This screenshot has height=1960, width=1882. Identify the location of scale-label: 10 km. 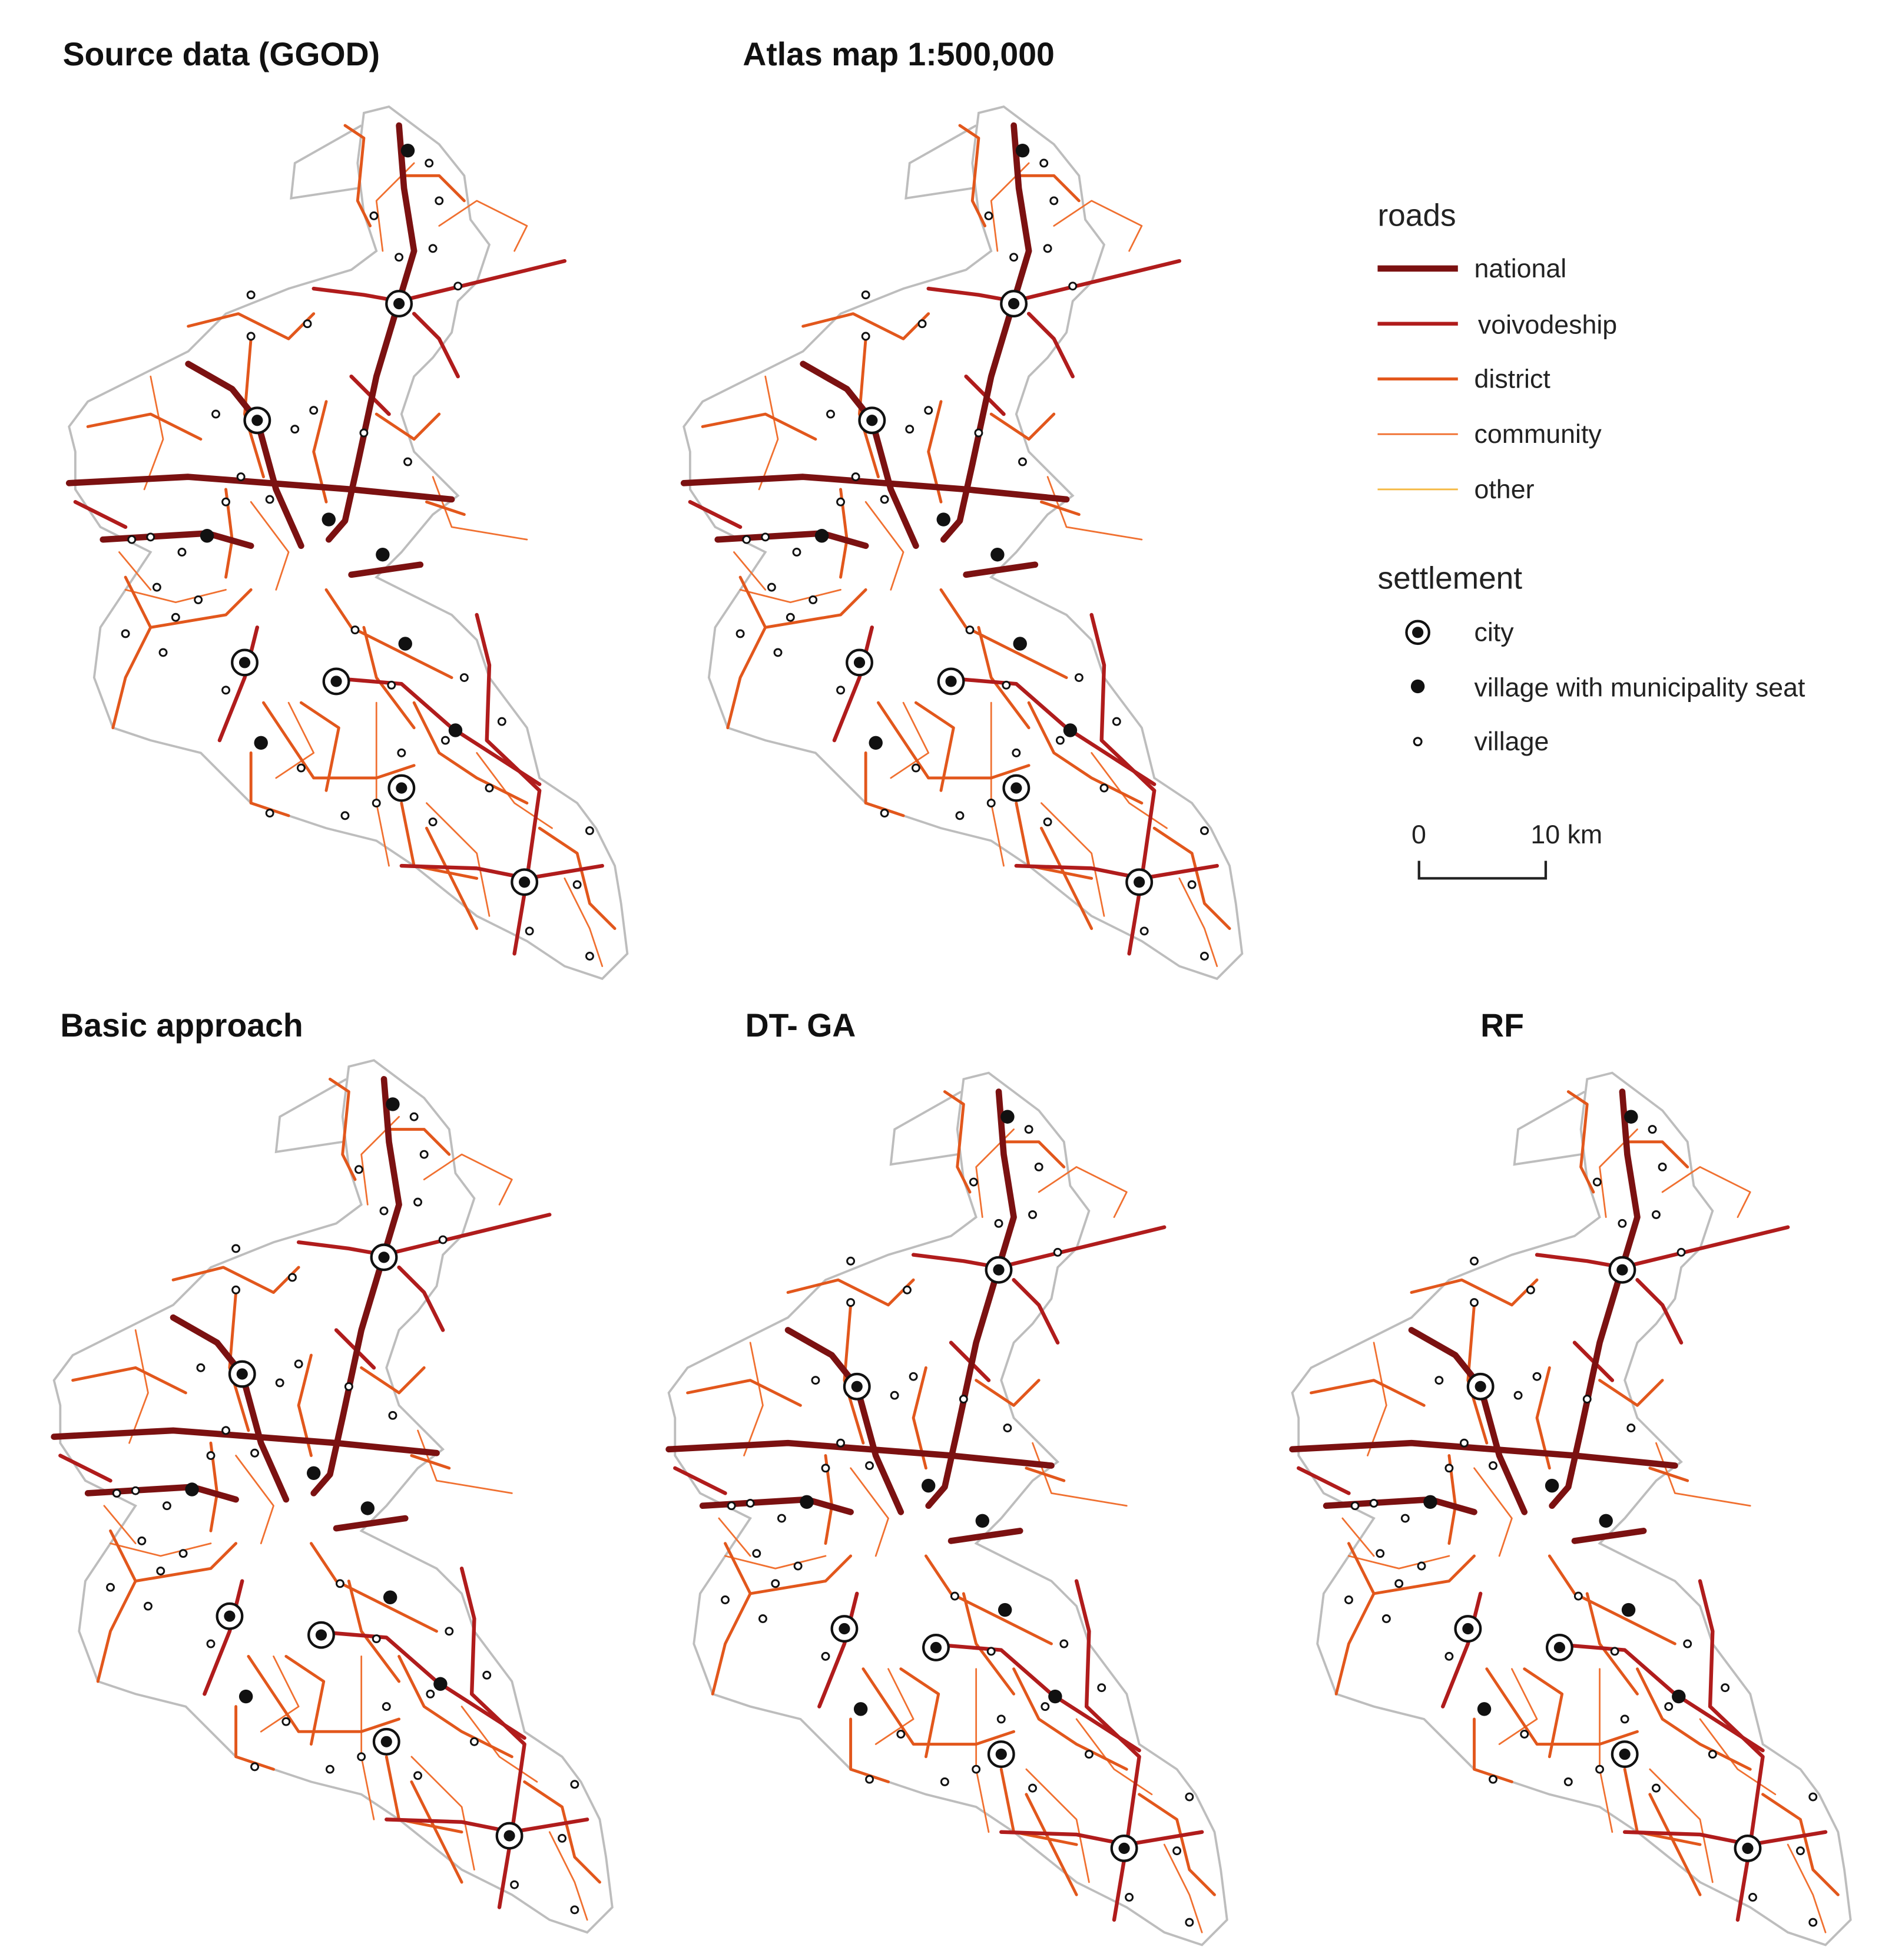
(1566, 834).